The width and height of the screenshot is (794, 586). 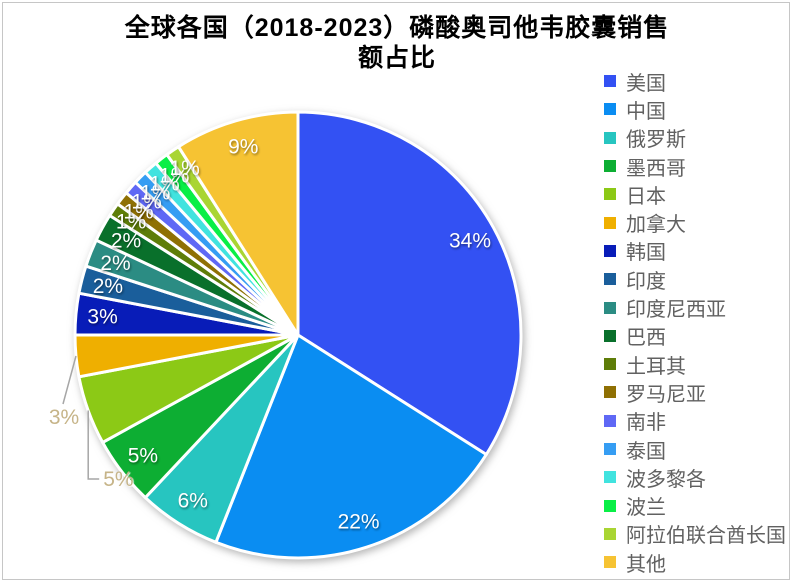 What do you see at coordinates (646, 423) in the screenshot?
I see `legend-label: 南非` at bounding box center [646, 423].